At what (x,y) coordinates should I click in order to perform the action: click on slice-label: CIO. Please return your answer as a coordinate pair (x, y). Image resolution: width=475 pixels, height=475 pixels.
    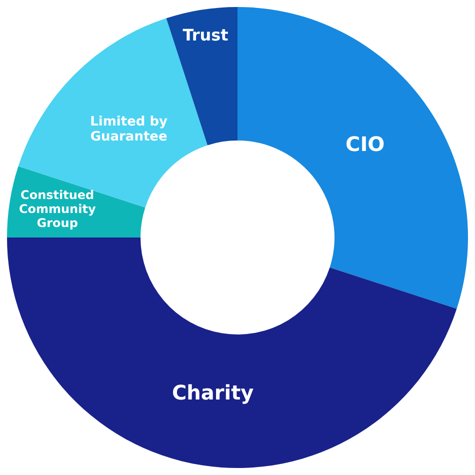
    Looking at the image, I should click on (365, 144).